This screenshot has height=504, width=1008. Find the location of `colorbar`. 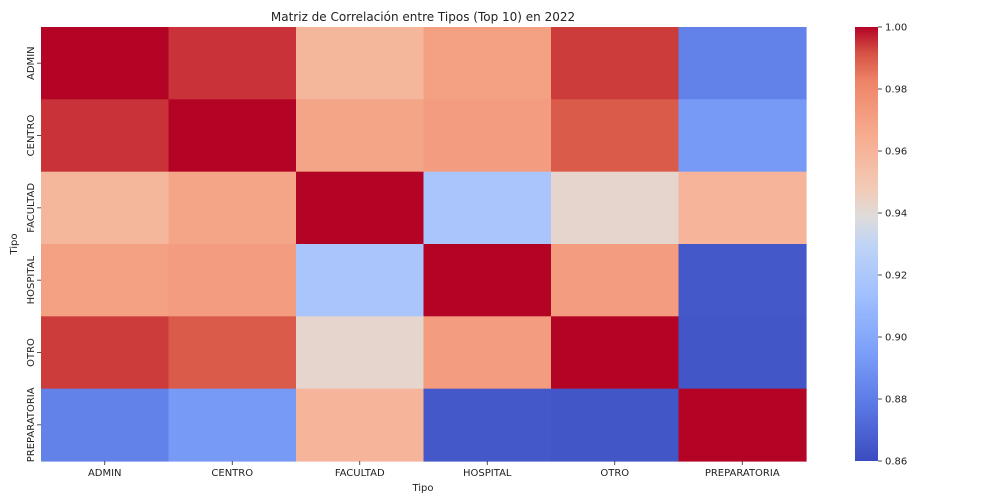

colorbar is located at coordinates (866, 244).